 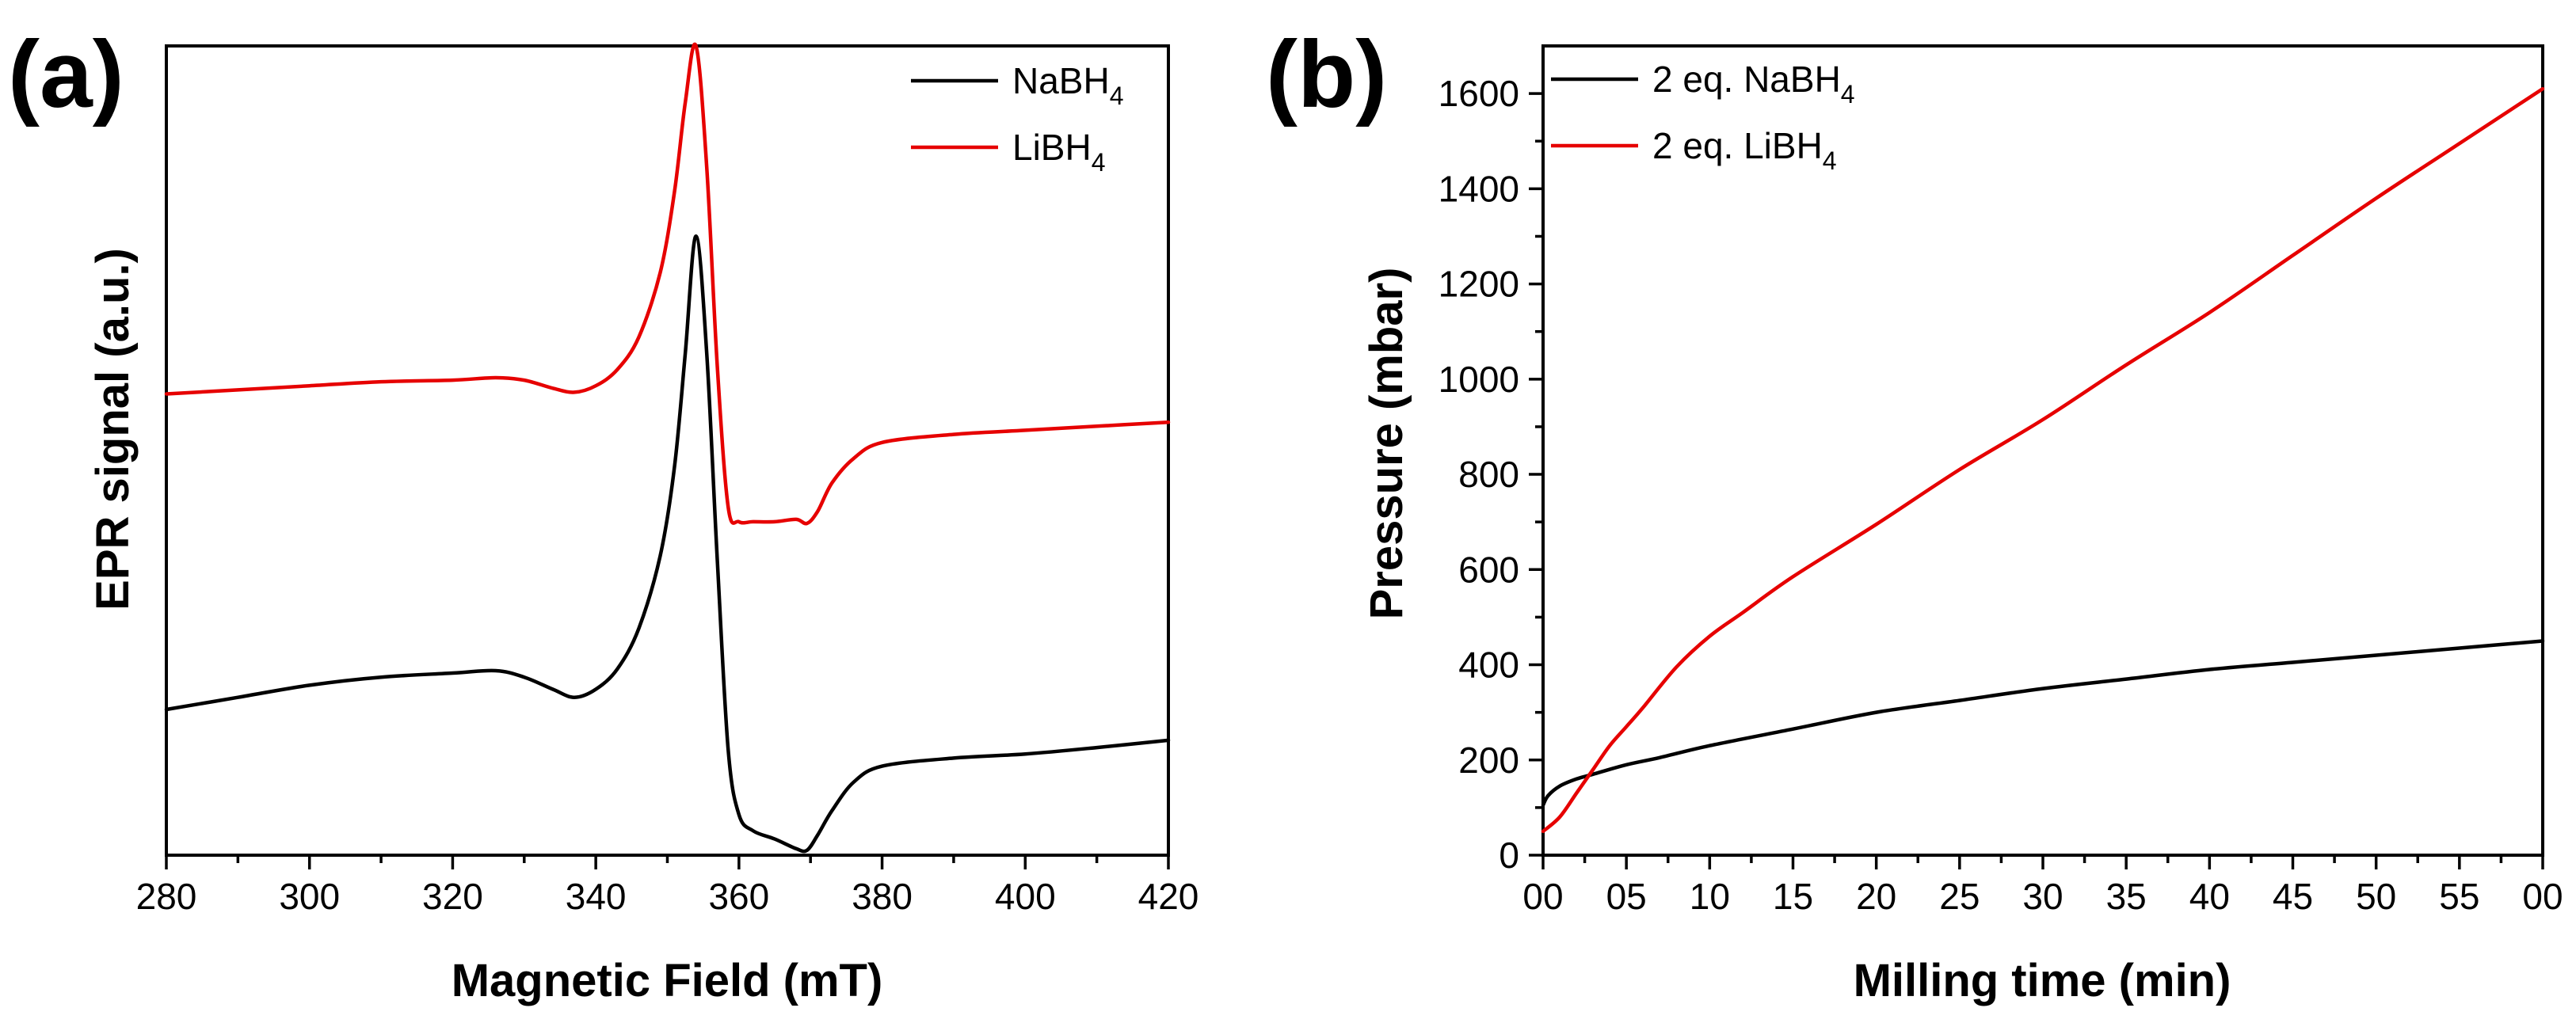 What do you see at coordinates (2376, 897) in the screenshot?
I see `x-tick-label: 50` at bounding box center [2376, 897].